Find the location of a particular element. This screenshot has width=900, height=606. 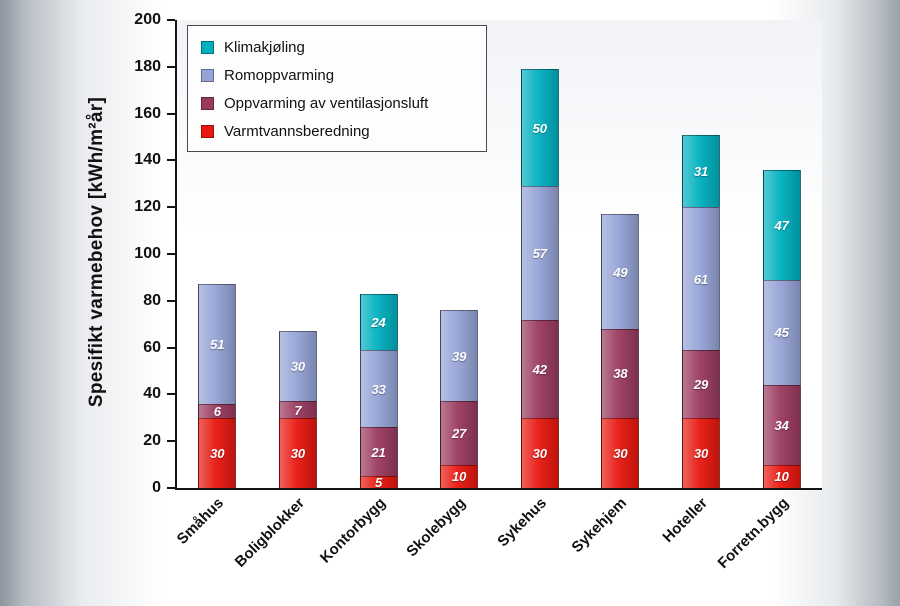

bar-sykehus: 30 42 57 50 is located at coordinates (539, 278).